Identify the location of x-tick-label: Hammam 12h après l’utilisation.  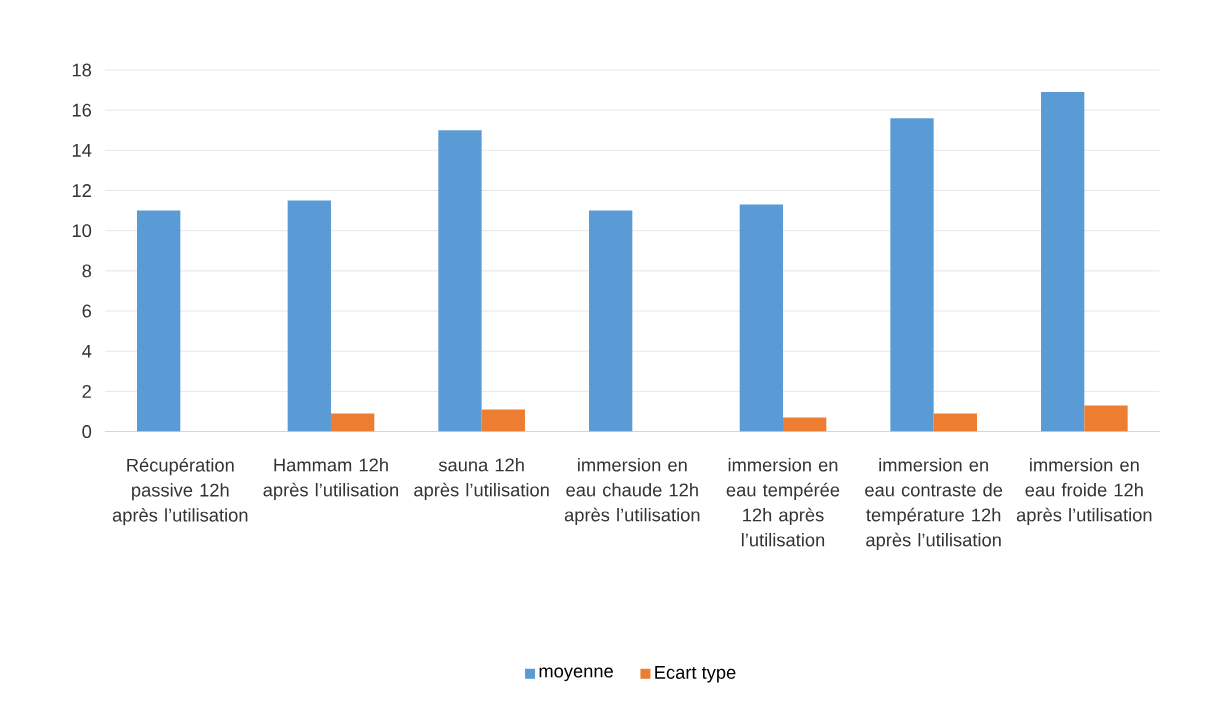
(330, 478).